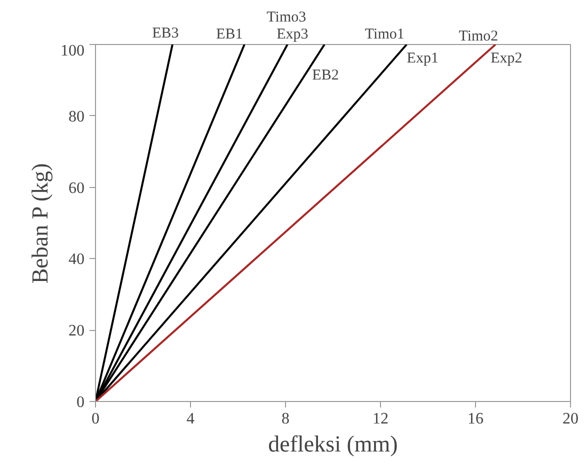 This screenshot has height=474, width=586. What do you see at coordinates (476, 419) in the screenshot?
I see `x-tick-label: 16` at bounding box center [476, 419].